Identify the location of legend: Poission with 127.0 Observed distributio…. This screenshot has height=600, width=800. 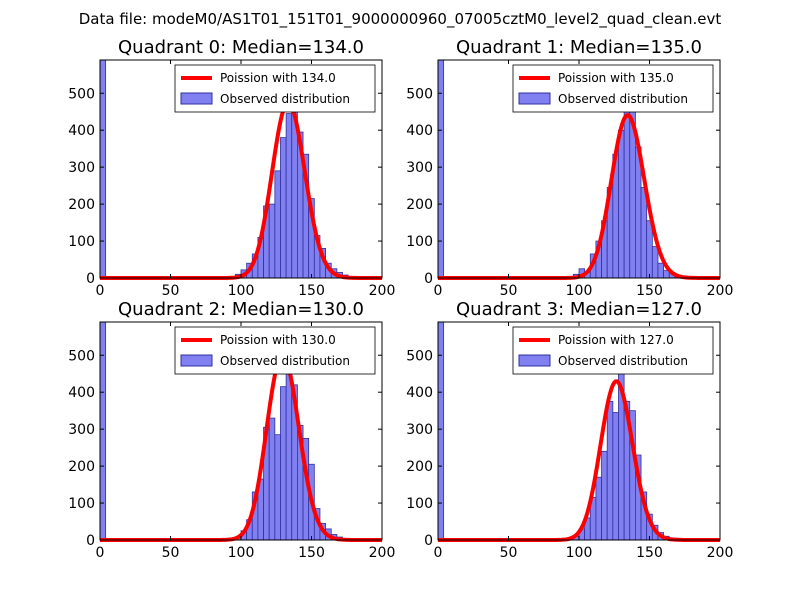
(613, 350).